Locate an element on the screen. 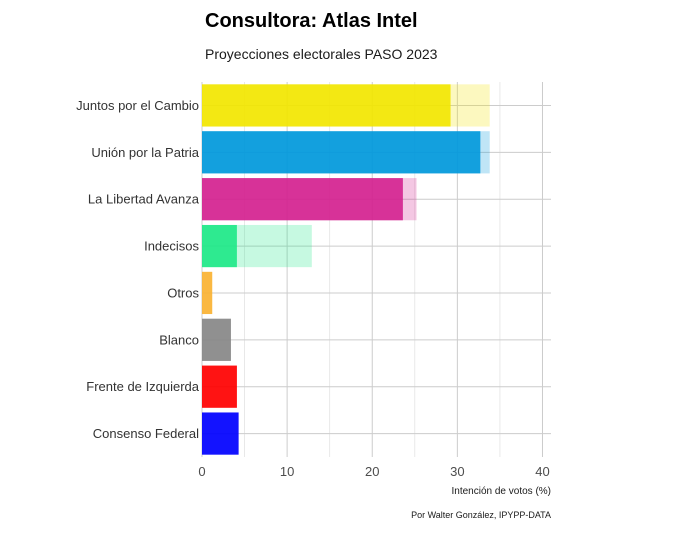  category-label: Blanco is located at coordinates (179, 339).